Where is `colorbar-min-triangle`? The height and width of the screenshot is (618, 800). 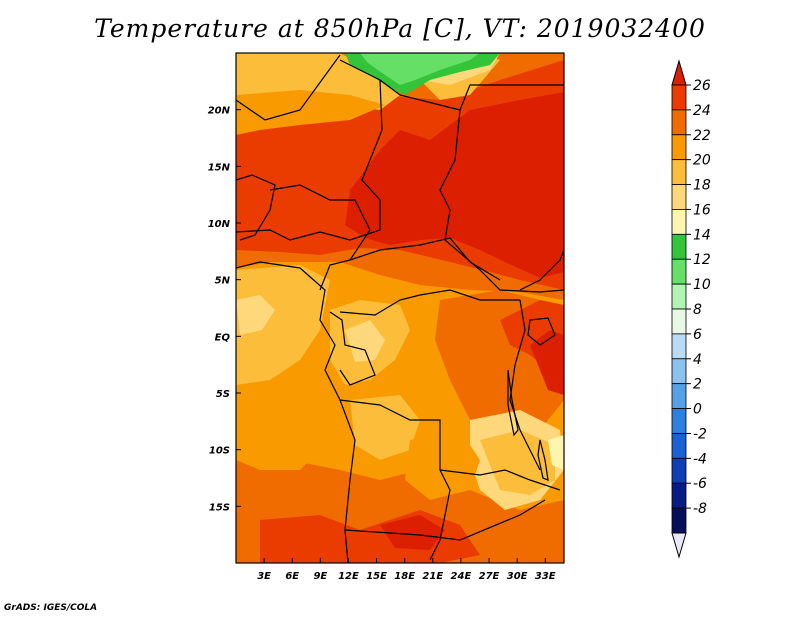 colorbar-min-triangle is located at coordinates (679, 545).